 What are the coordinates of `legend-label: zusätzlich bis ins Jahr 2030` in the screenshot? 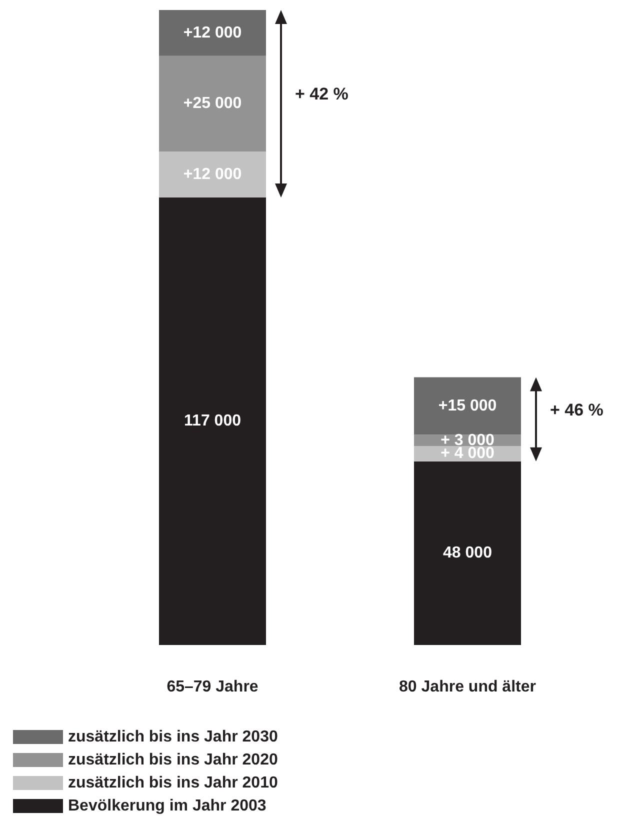 It's located at (173, 737).